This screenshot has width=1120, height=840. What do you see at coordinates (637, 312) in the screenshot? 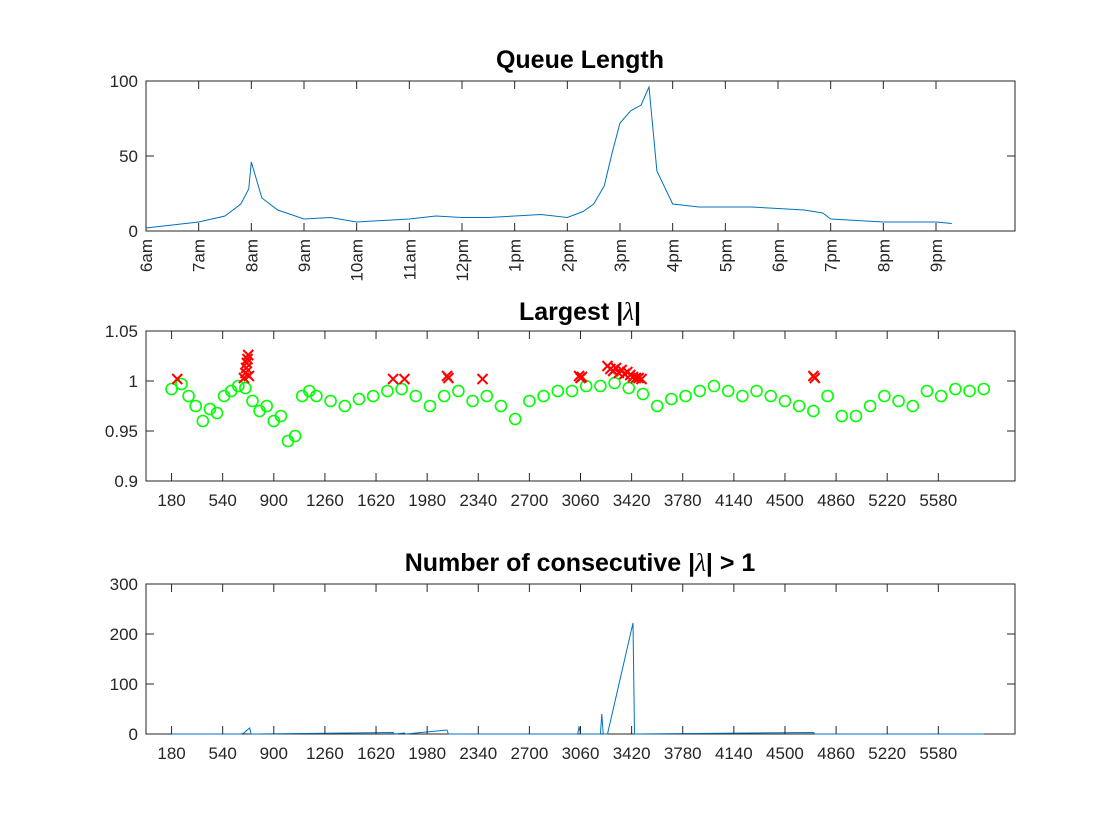
I see `largest-lambda-title-suffix: |` at bounding box center [637, 312].